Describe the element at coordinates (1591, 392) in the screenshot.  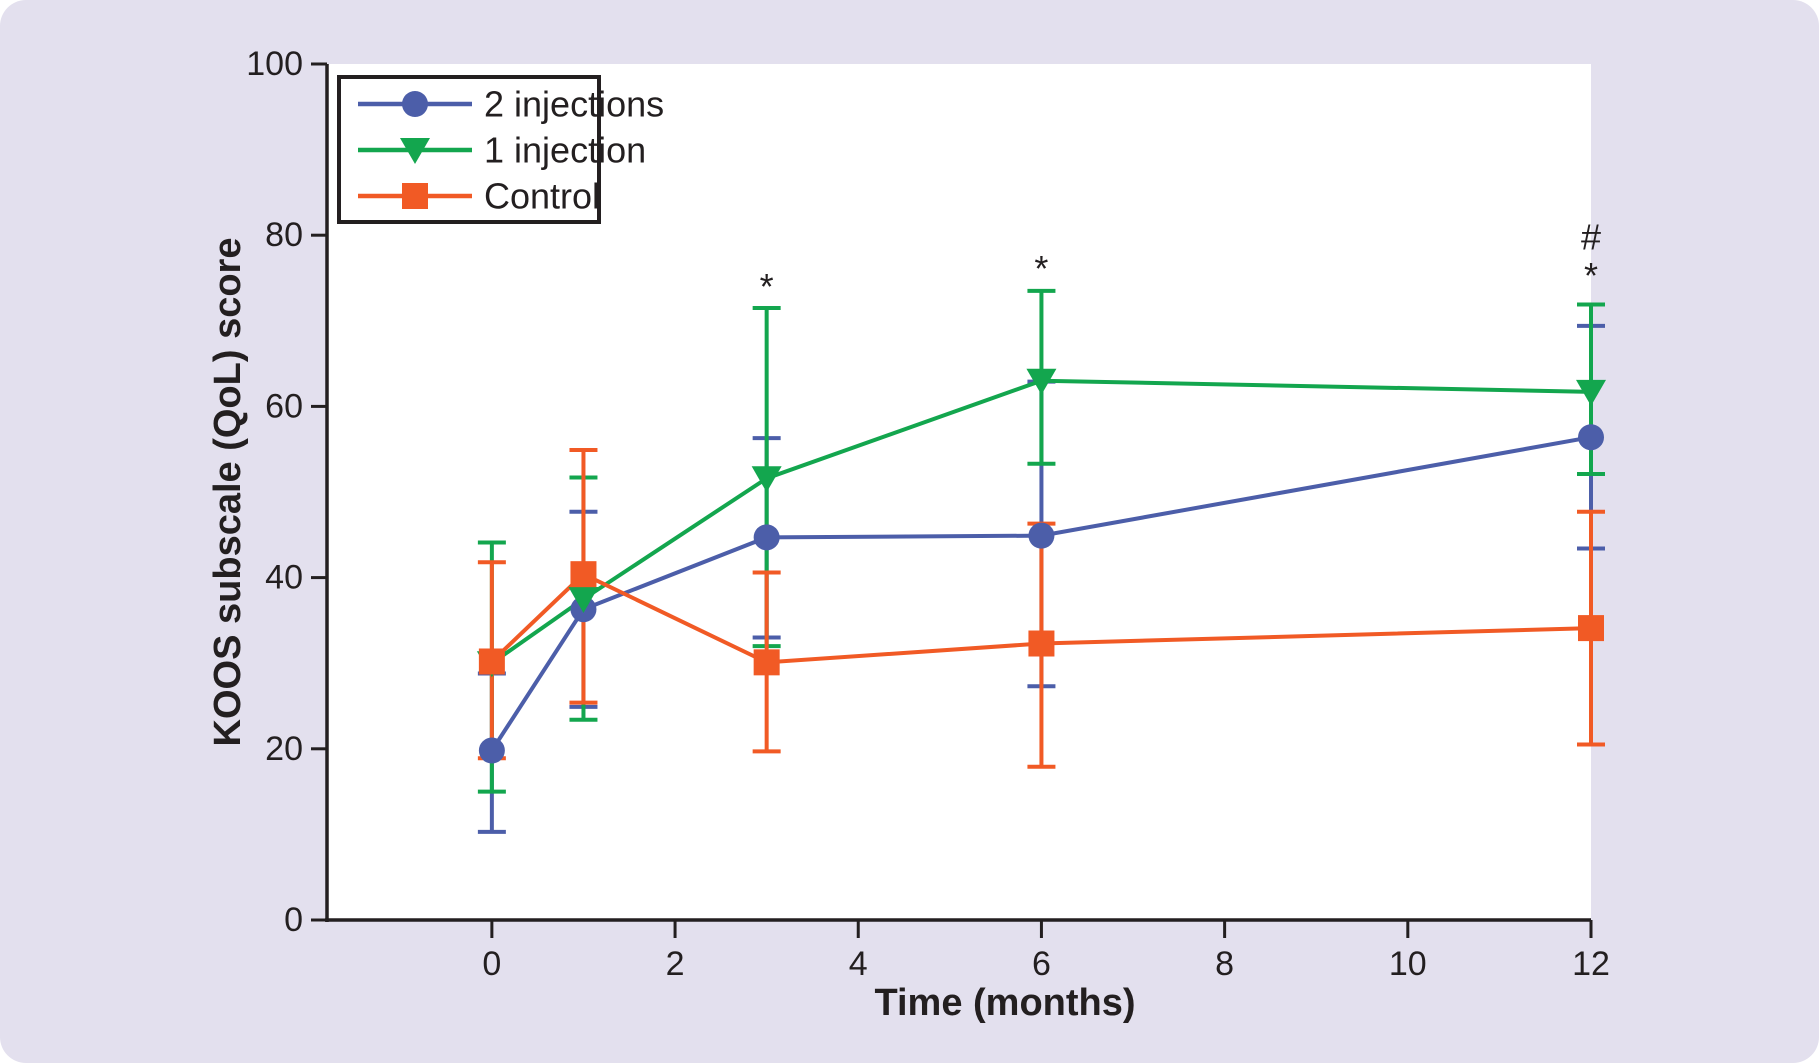
I see `data-point-1-injection-m12` at that location.